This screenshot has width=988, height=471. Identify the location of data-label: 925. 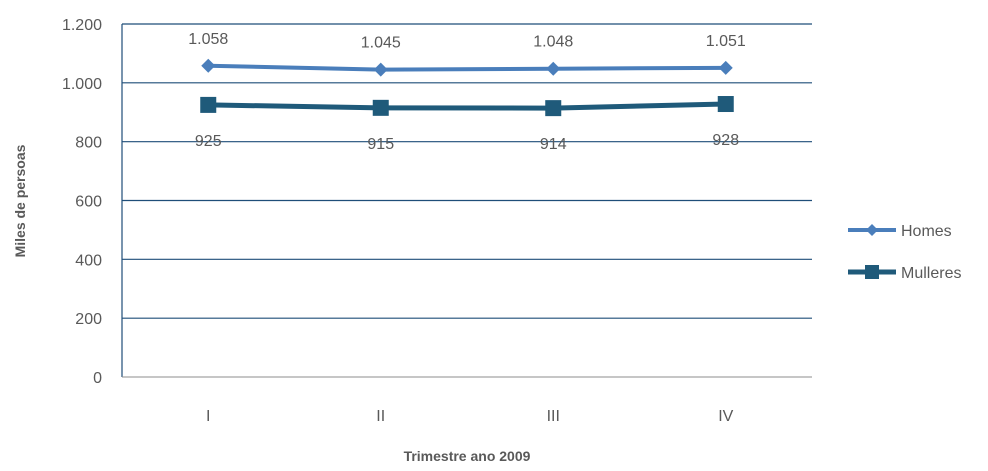
(208, 141).